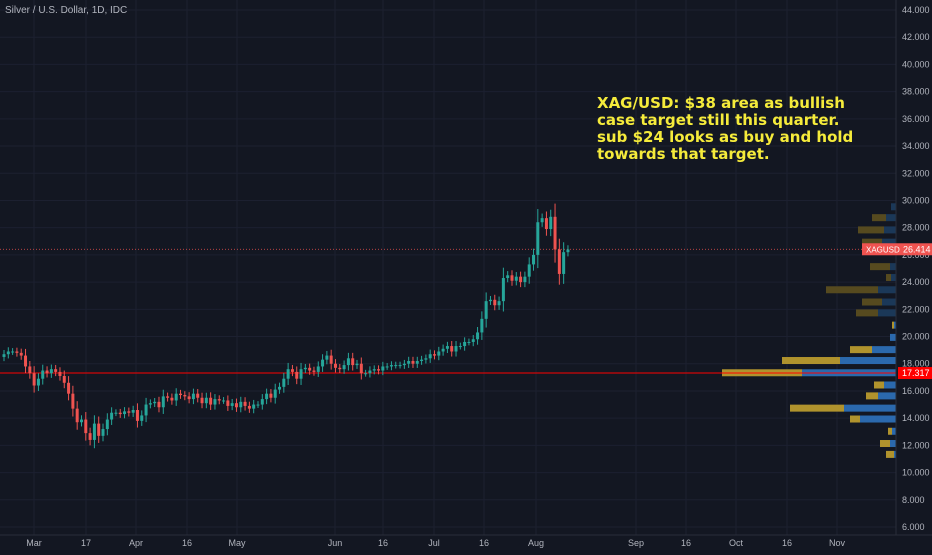 The height and width of the screenshot is (555, 932). What do you see at coordinates (536, 543) in the screenshot?
I see `x-tick-label: Aug` at bounding box center [536, 543].